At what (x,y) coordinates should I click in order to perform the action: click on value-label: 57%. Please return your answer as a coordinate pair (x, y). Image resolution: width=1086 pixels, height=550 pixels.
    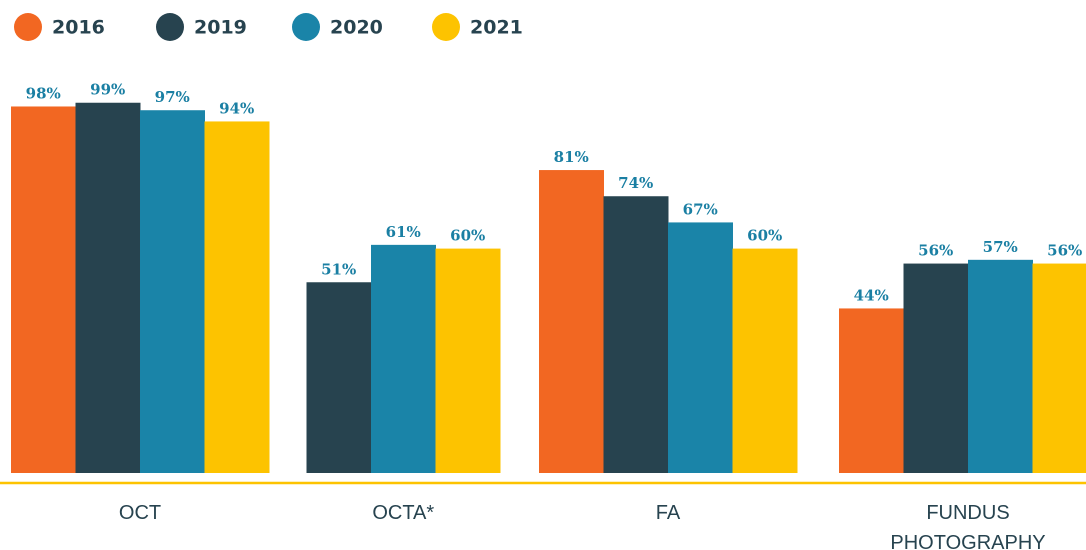
    Looking at the image, I should click on (1000, 247).